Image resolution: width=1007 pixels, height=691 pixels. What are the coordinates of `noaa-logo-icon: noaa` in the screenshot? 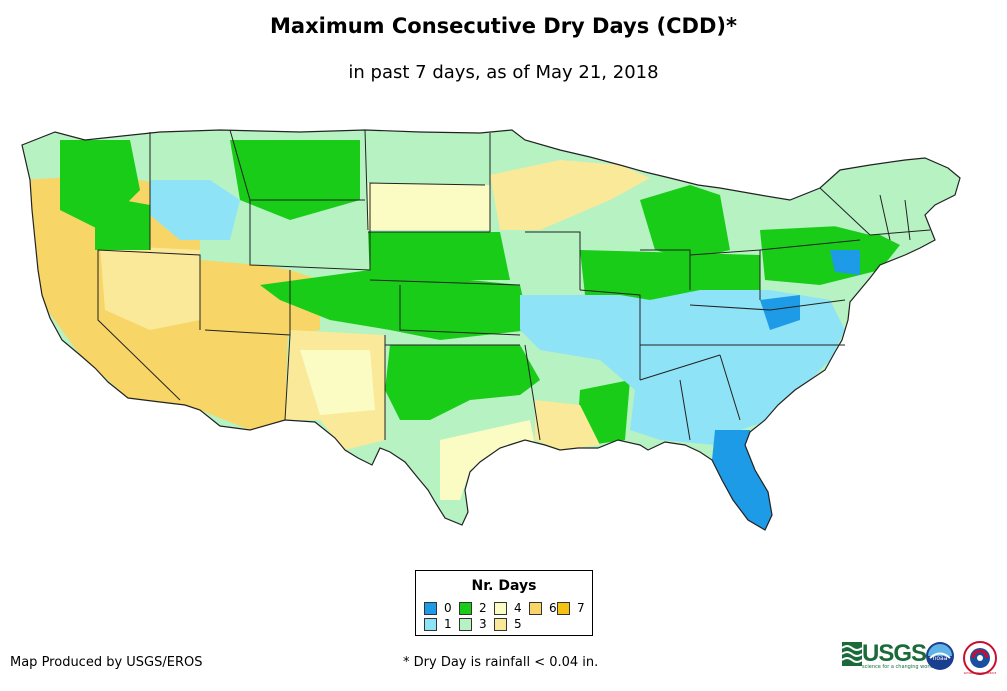 It's located at (940, 656).